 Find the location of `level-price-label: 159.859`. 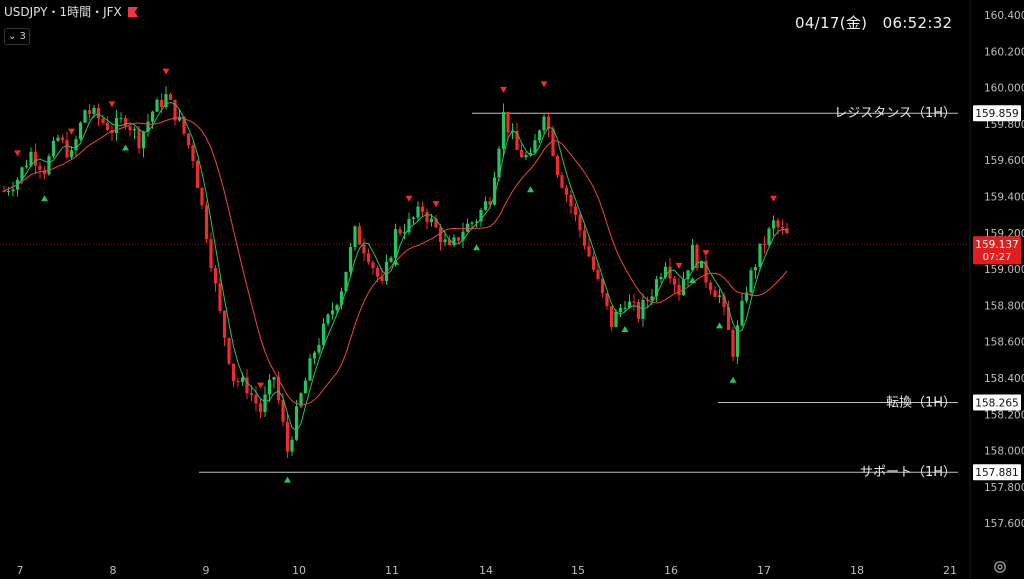

level-price-label: 159.859 is located at coordinates (996, 114).